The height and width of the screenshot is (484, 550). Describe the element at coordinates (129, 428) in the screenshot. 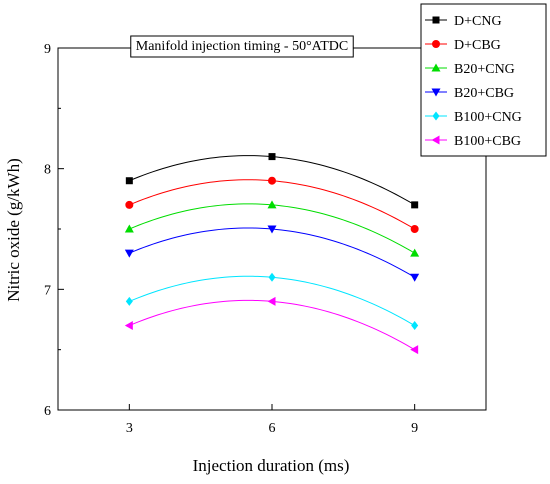

I see `x-tick-label: 3` at that location.